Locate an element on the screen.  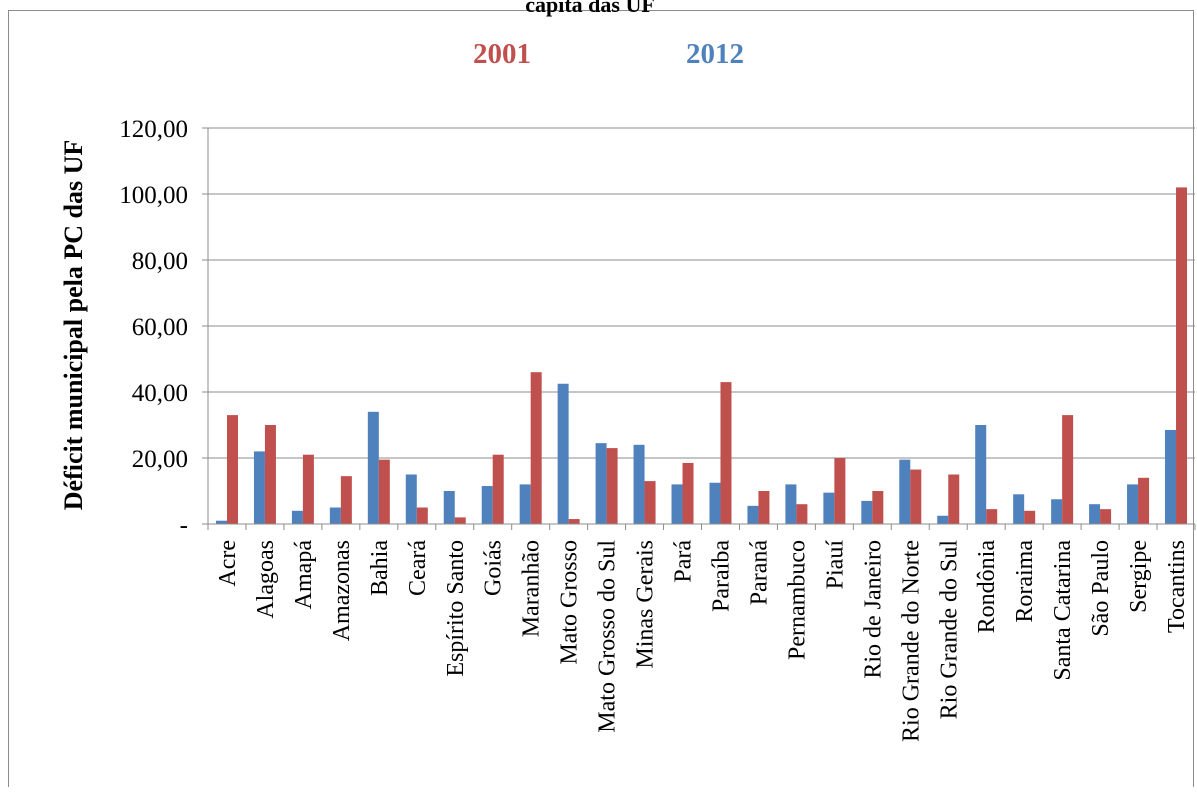
bar-2001-piaui is located at coordinates (840, 491).